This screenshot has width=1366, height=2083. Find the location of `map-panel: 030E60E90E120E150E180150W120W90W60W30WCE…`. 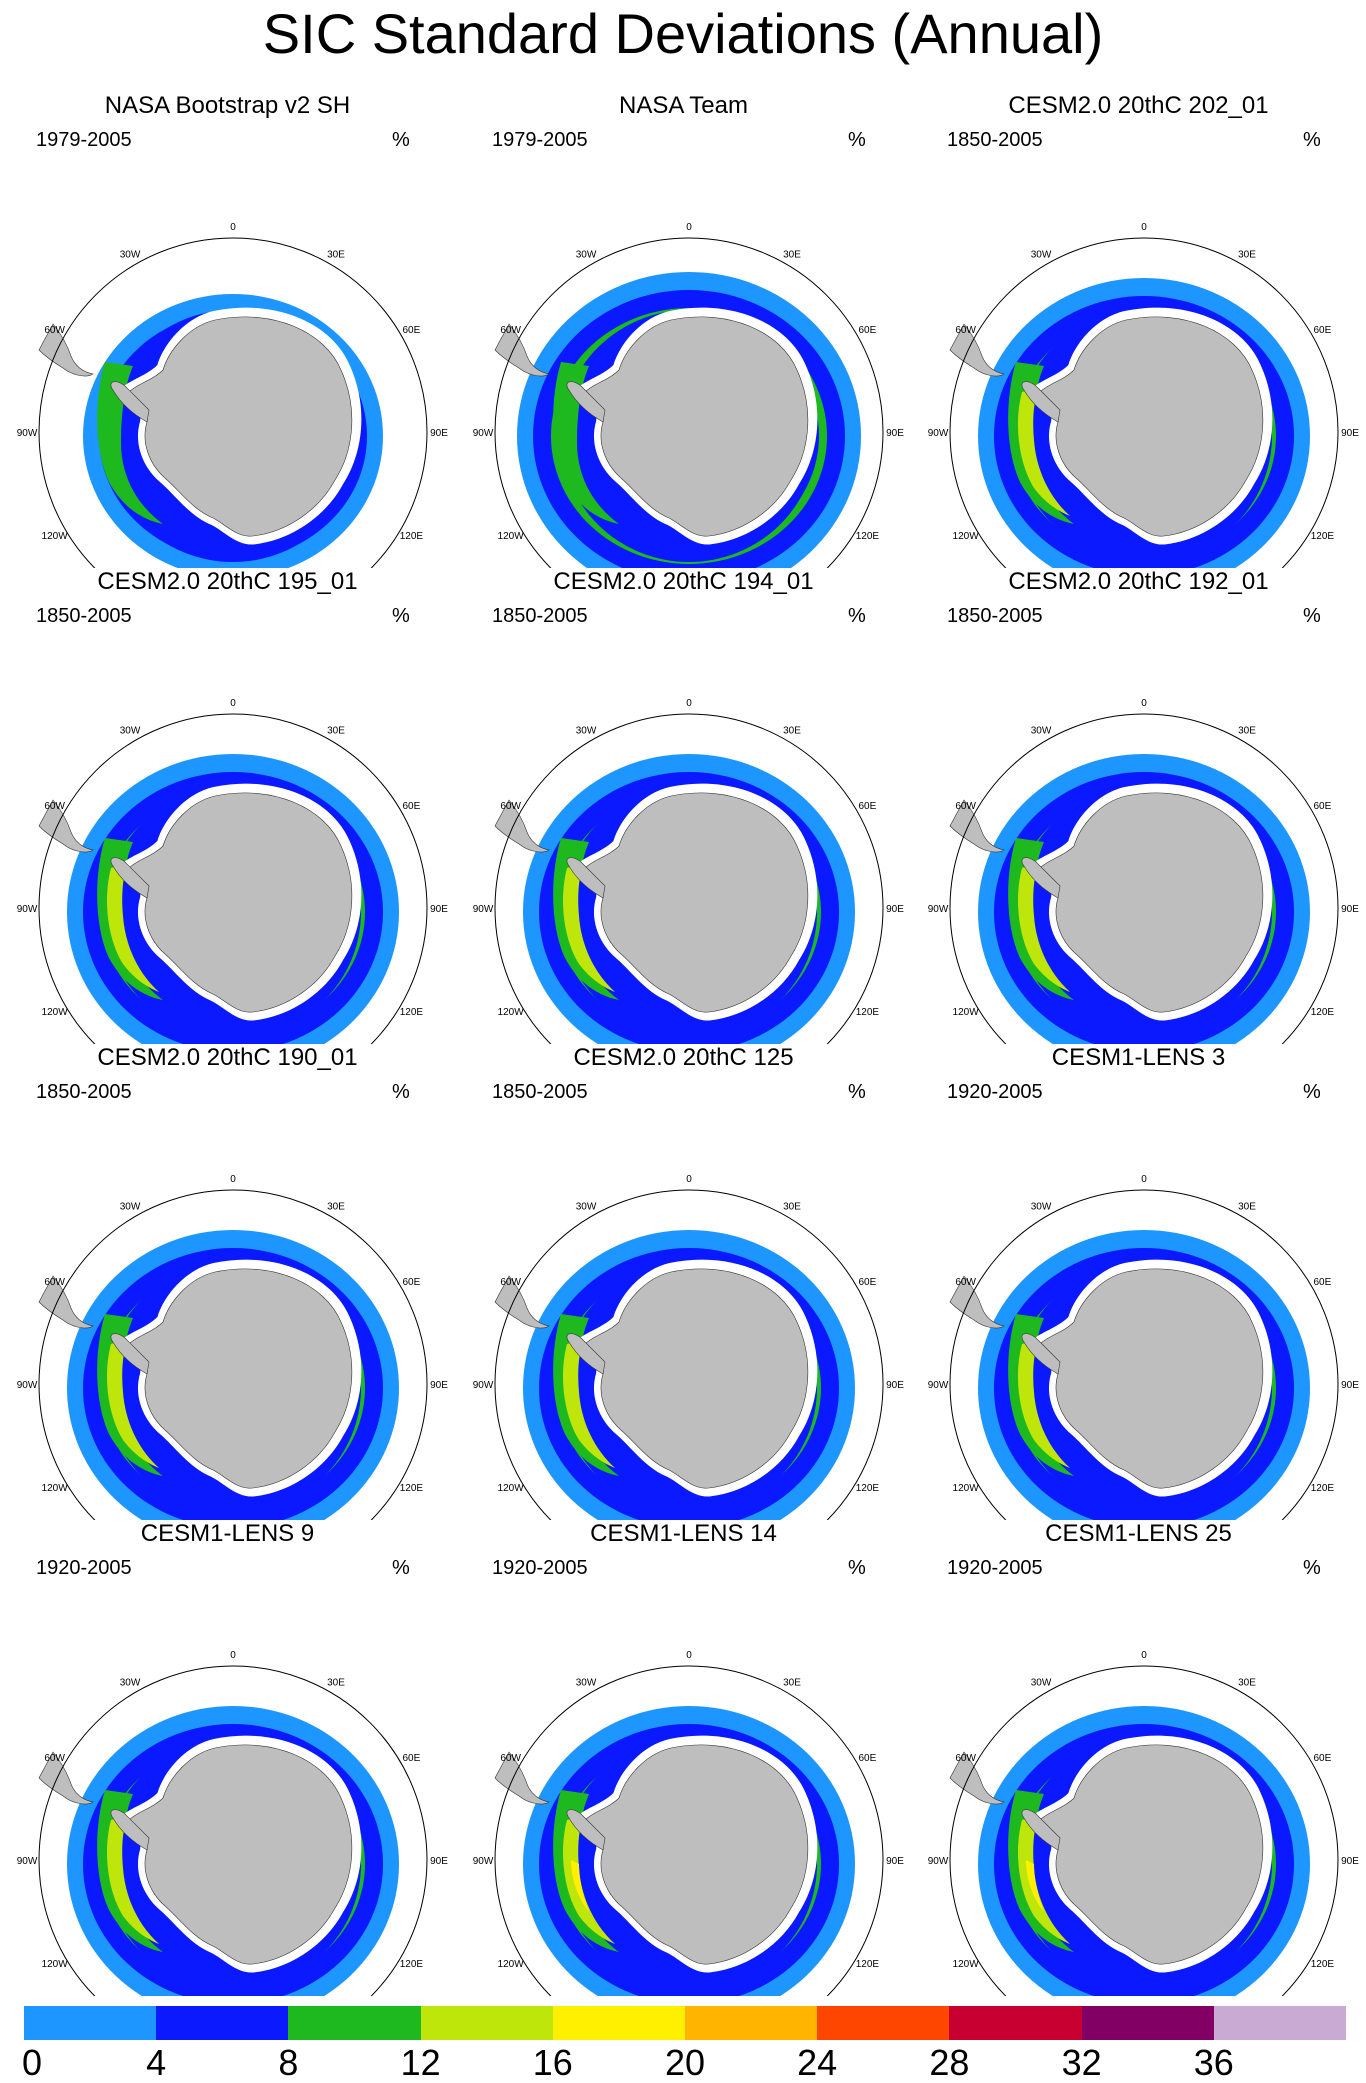

map-panel: 030E60E90E120E150E180150W120W90W60W30WCE… is located at coordinates (683, 1758).